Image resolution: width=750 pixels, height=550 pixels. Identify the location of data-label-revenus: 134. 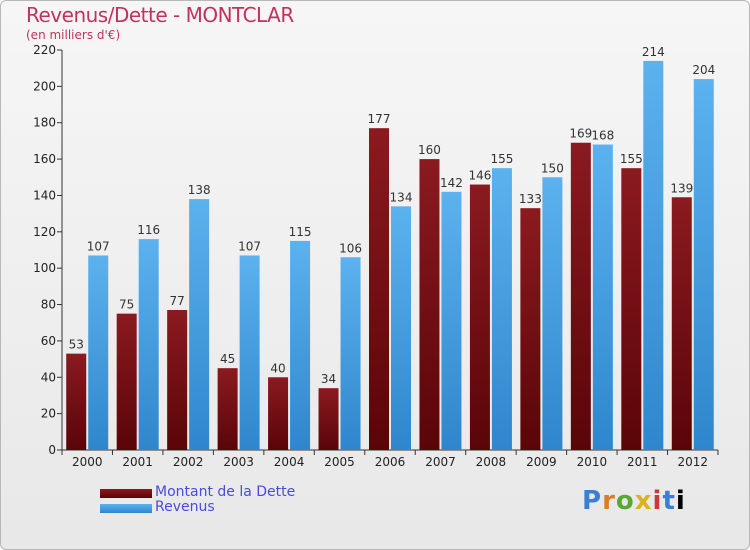
(401, 197).